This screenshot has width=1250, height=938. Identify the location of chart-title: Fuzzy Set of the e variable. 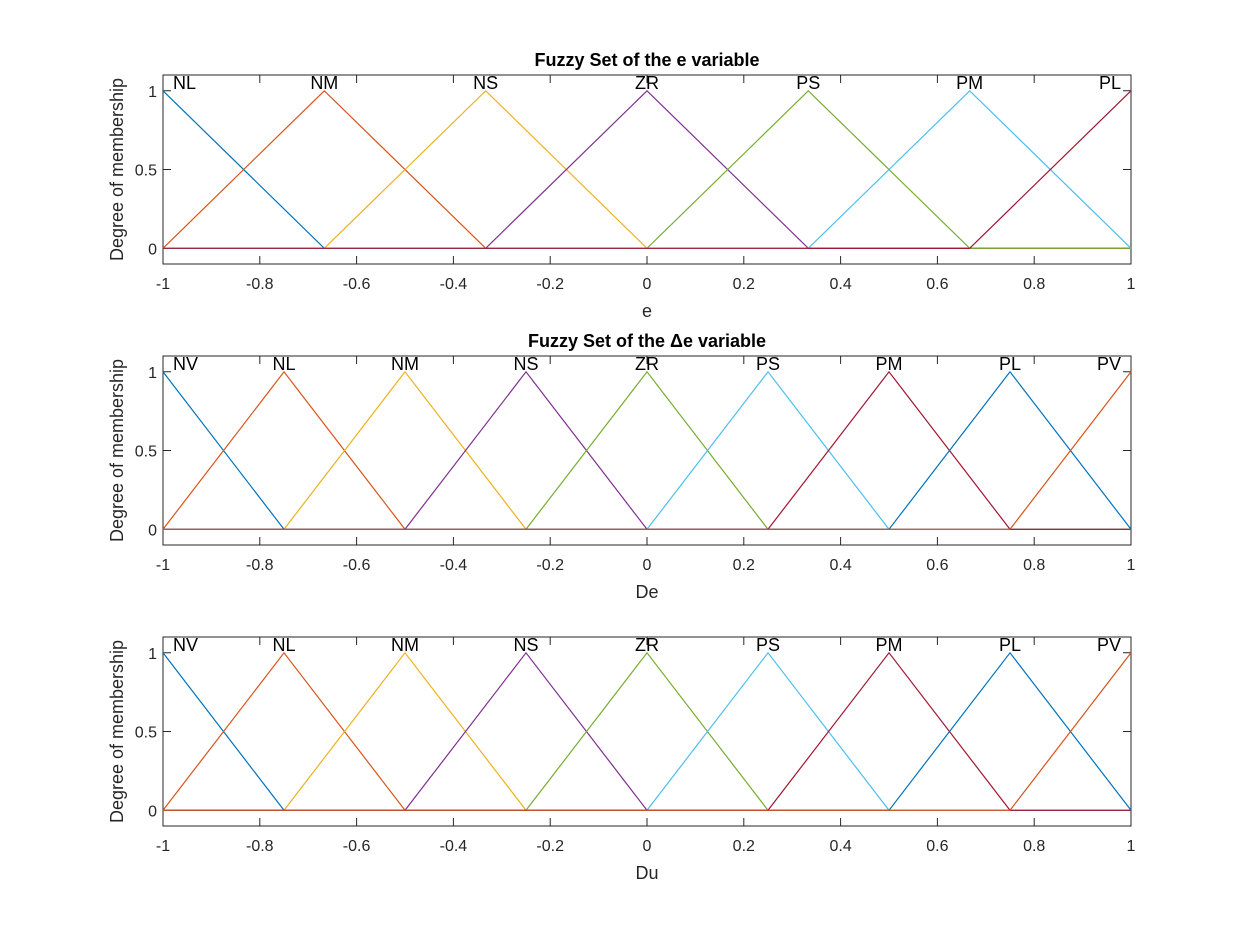
(646, 60).